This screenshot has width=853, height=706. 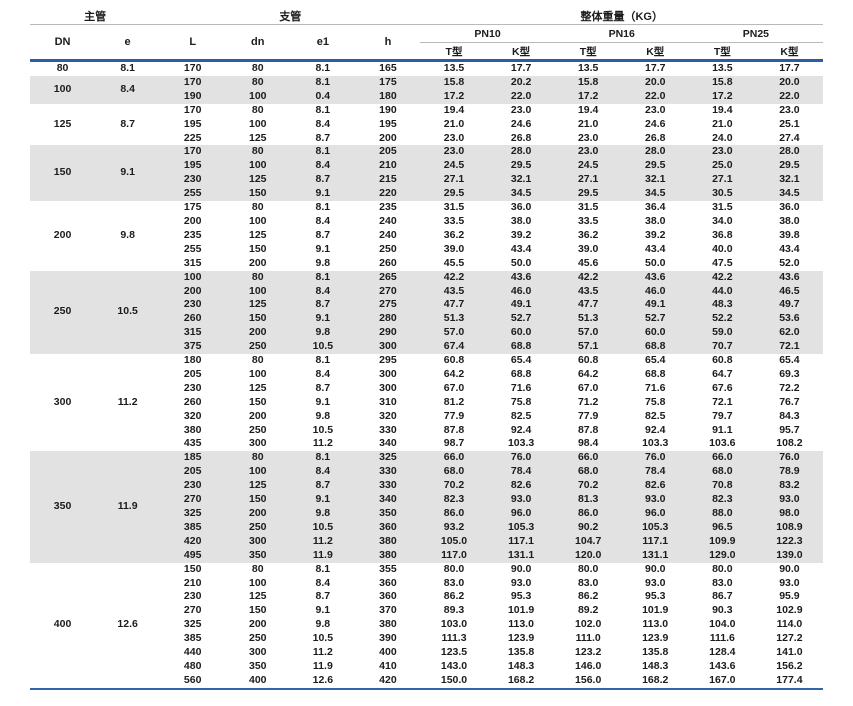 What do you see at coordinates (192, 207) in the screenshot?
I see `table-cell: 175` at bounding box center [192, 207].